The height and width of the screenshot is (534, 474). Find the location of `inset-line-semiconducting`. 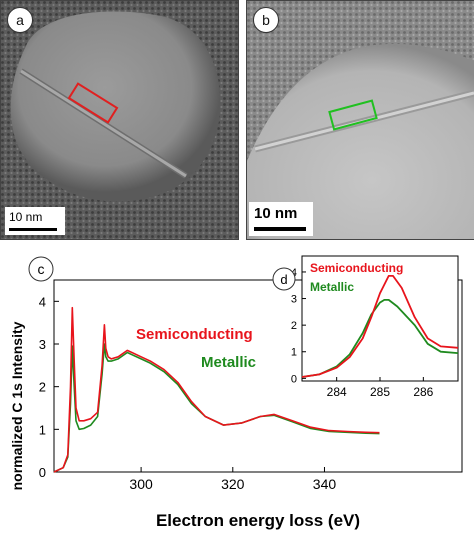

inset-line-semiconducting is located at coordinates (380, 326).